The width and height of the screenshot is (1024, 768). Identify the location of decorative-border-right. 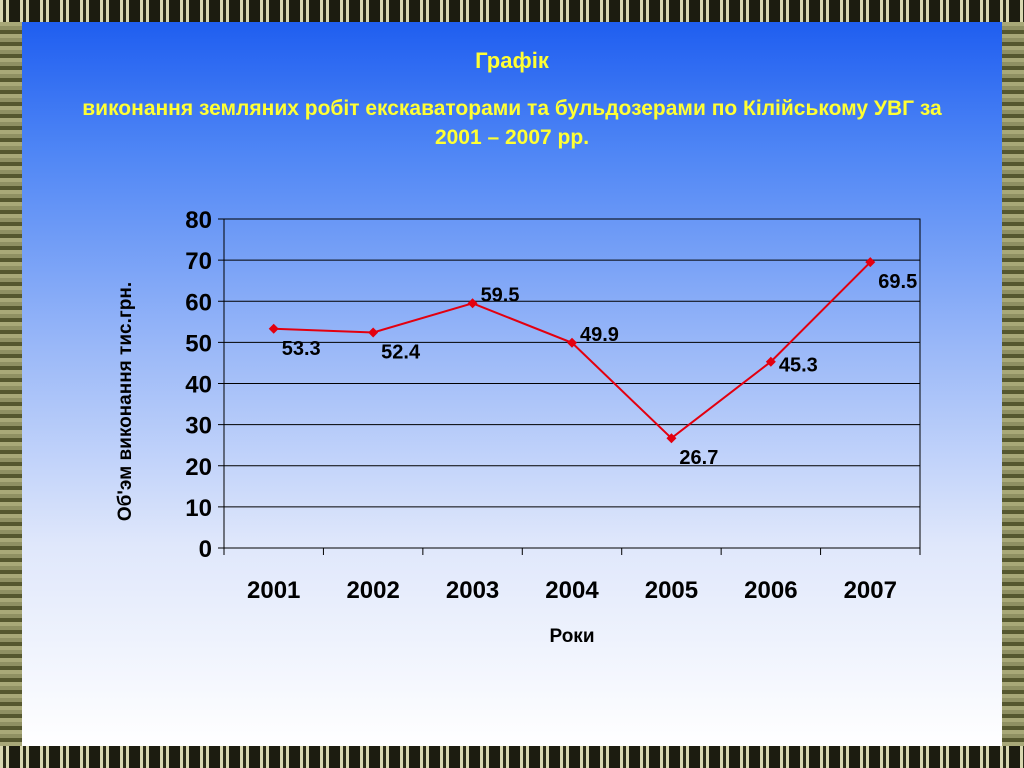
(1013, 384).